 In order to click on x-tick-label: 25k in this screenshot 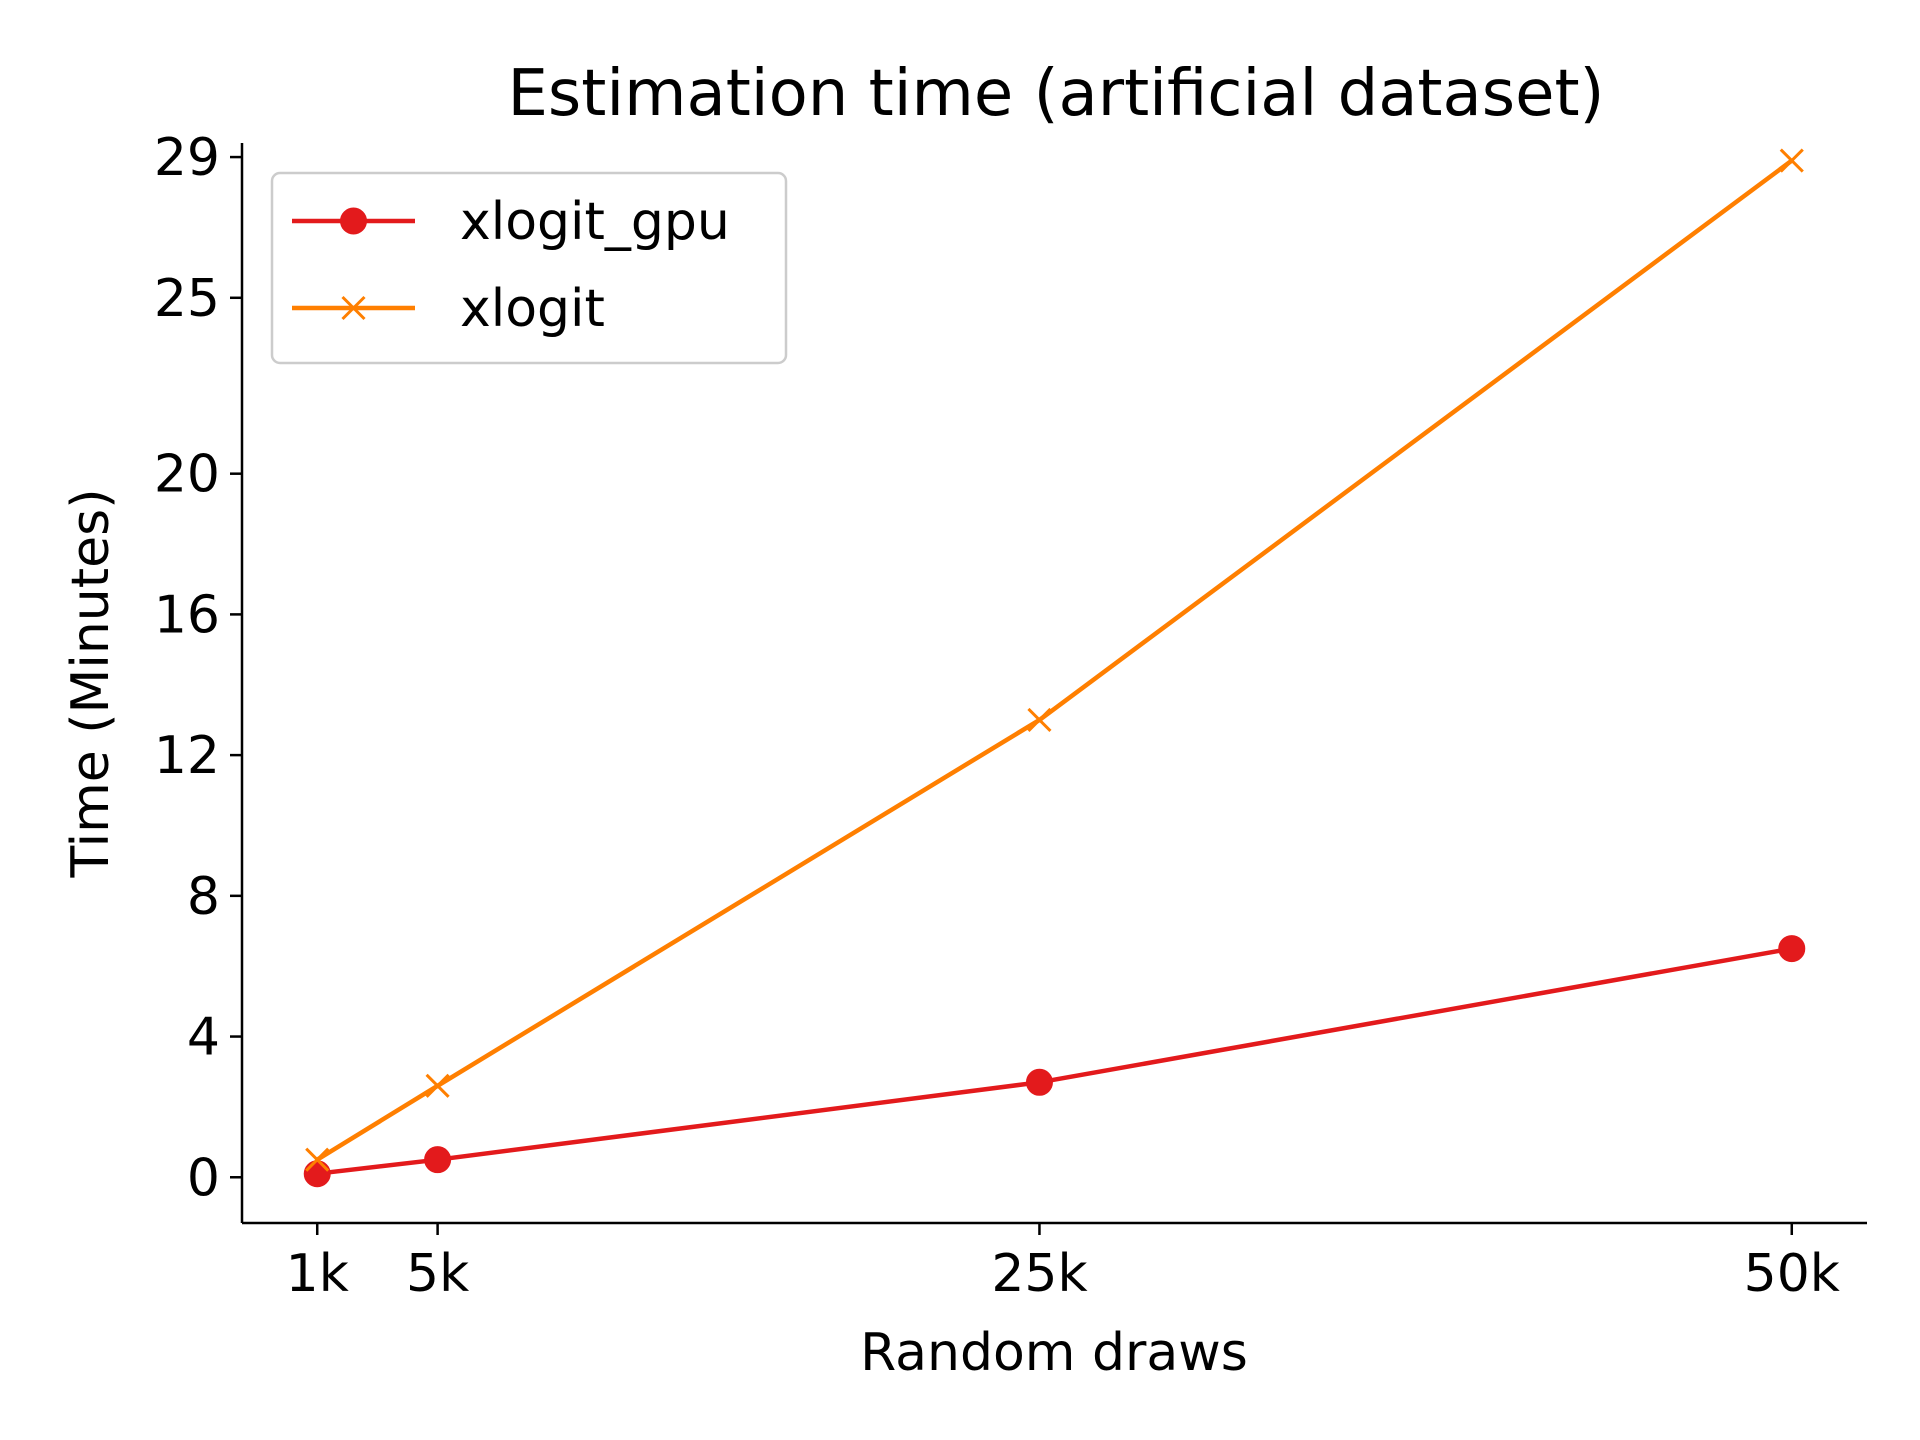, I will do `click(1039, 1274)`.